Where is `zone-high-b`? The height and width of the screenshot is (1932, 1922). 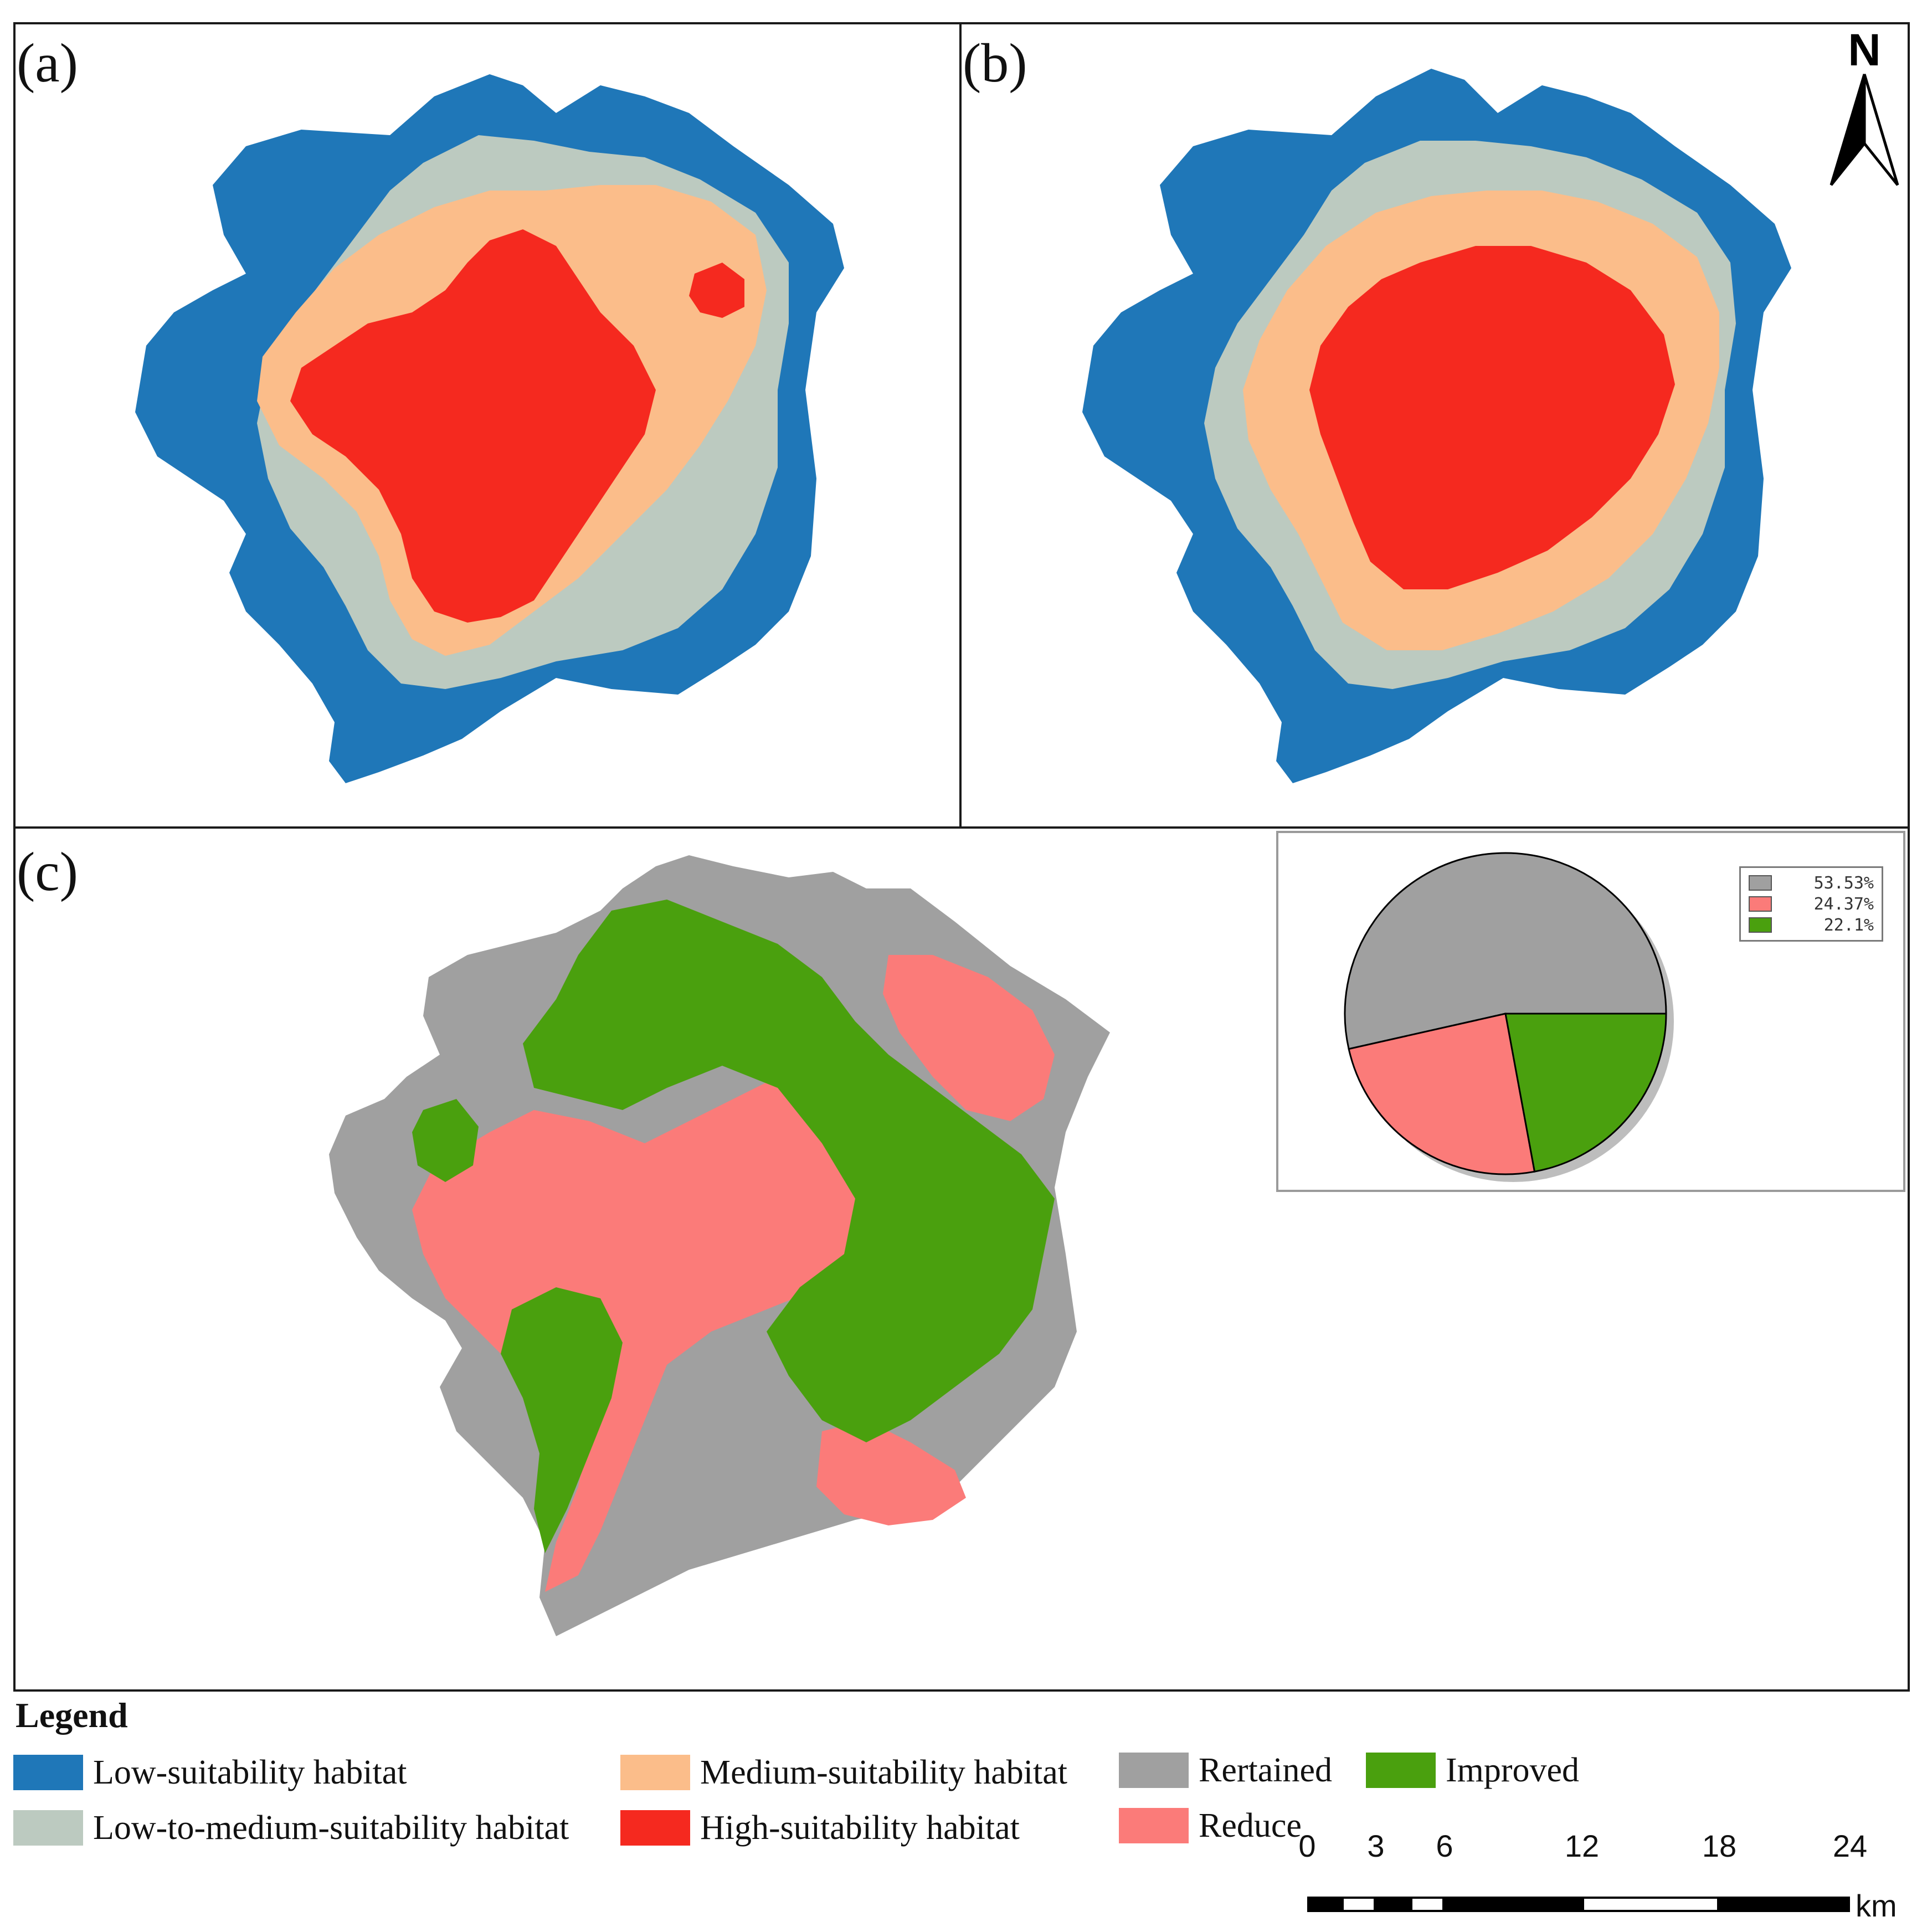 zone-high-b is located at coordinates (1492, 417).